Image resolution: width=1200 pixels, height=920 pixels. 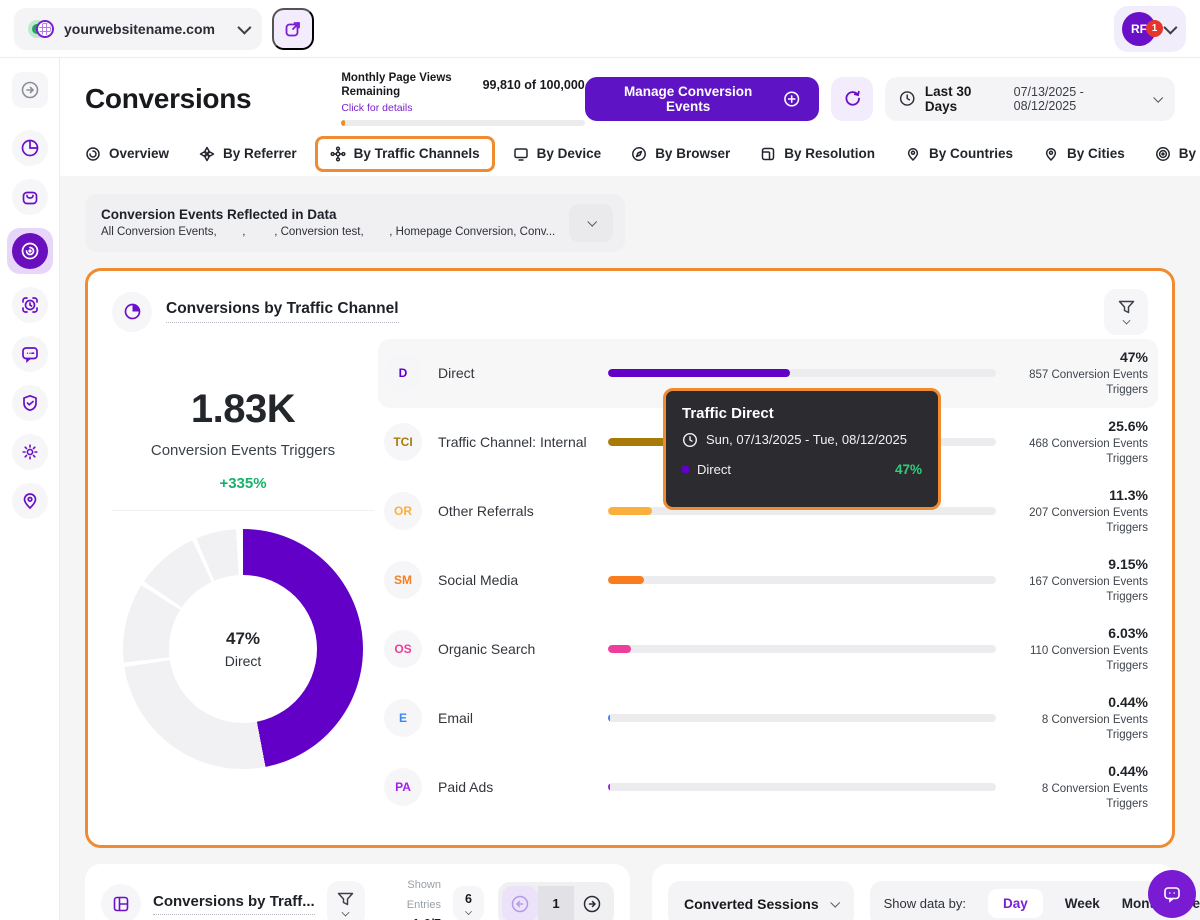 I want to click on channel-pct: 9.15%, so click(x=1128, y=564).